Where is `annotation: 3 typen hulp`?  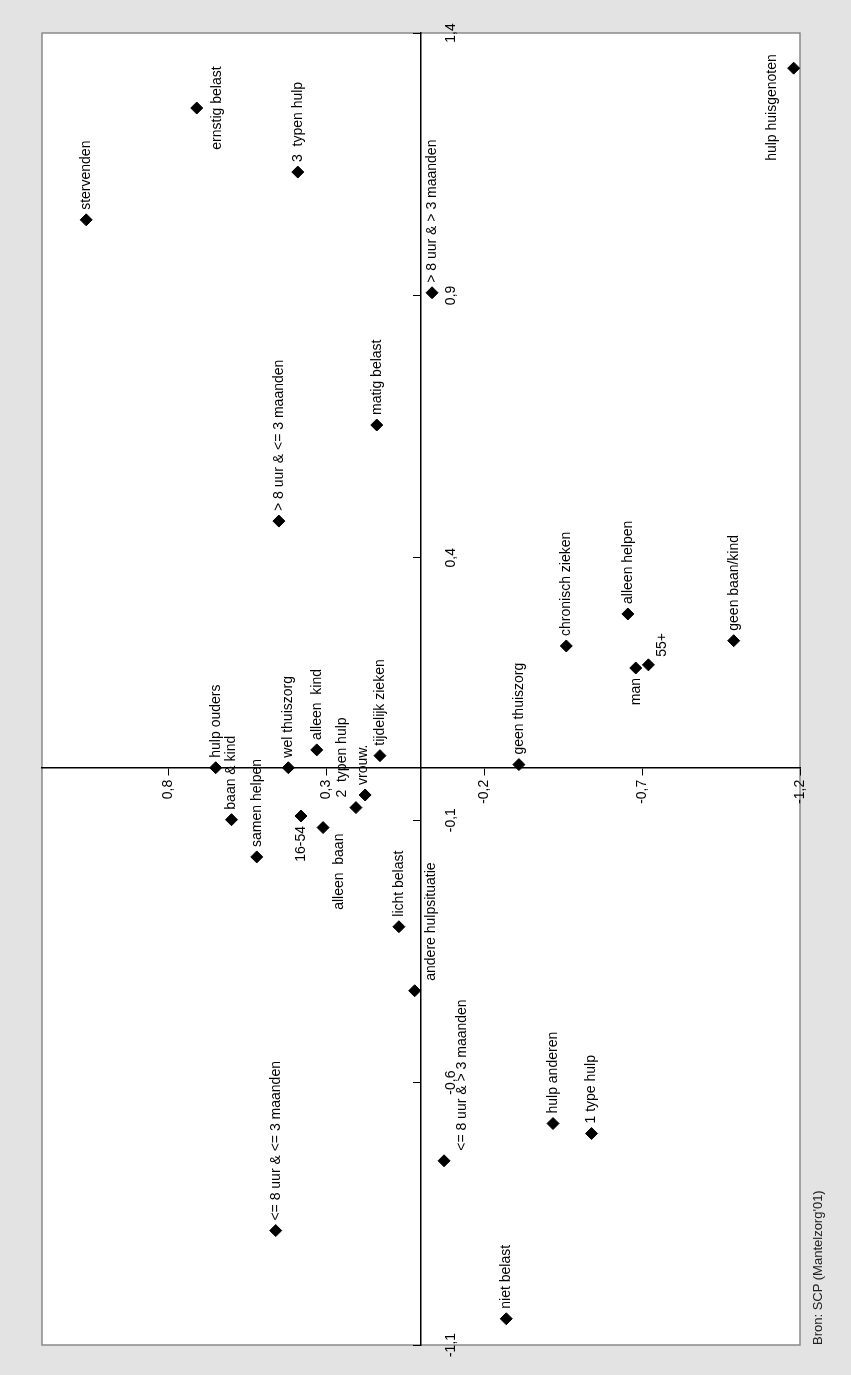
annotation: 3 typen hulp is located at coordinates (296, 122).